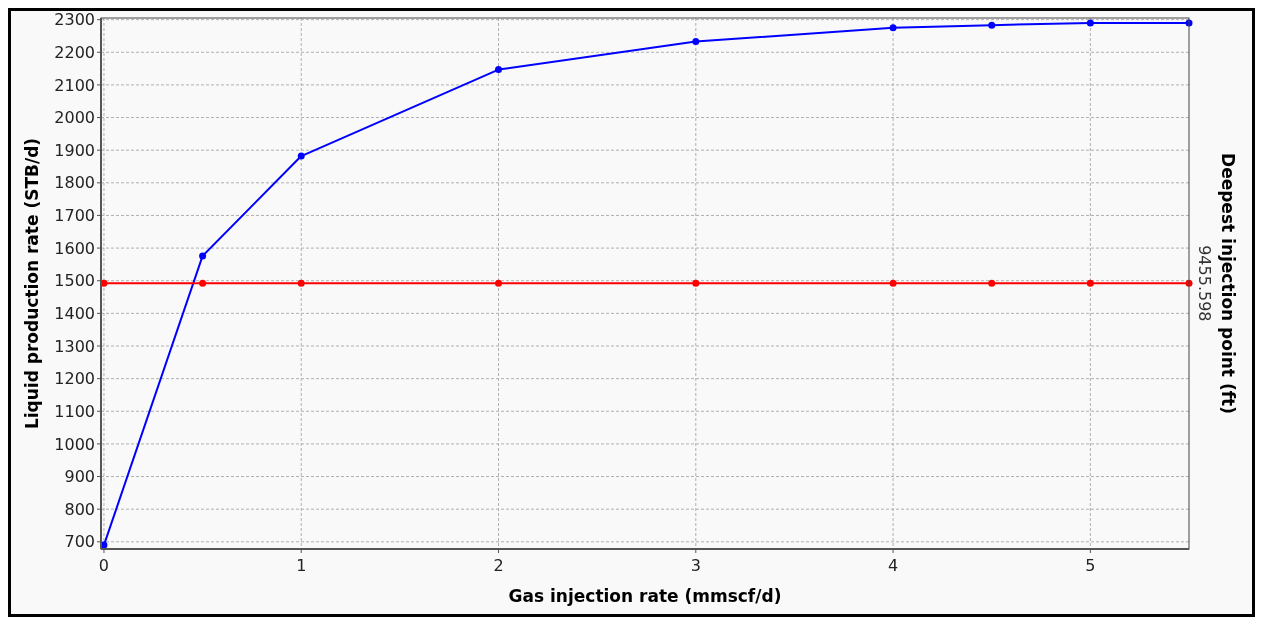 The image size is (1263, 625). Describe the element at coordinates (74, 313) in the screenshot. I see `y-tick-label: 1400` at that location.